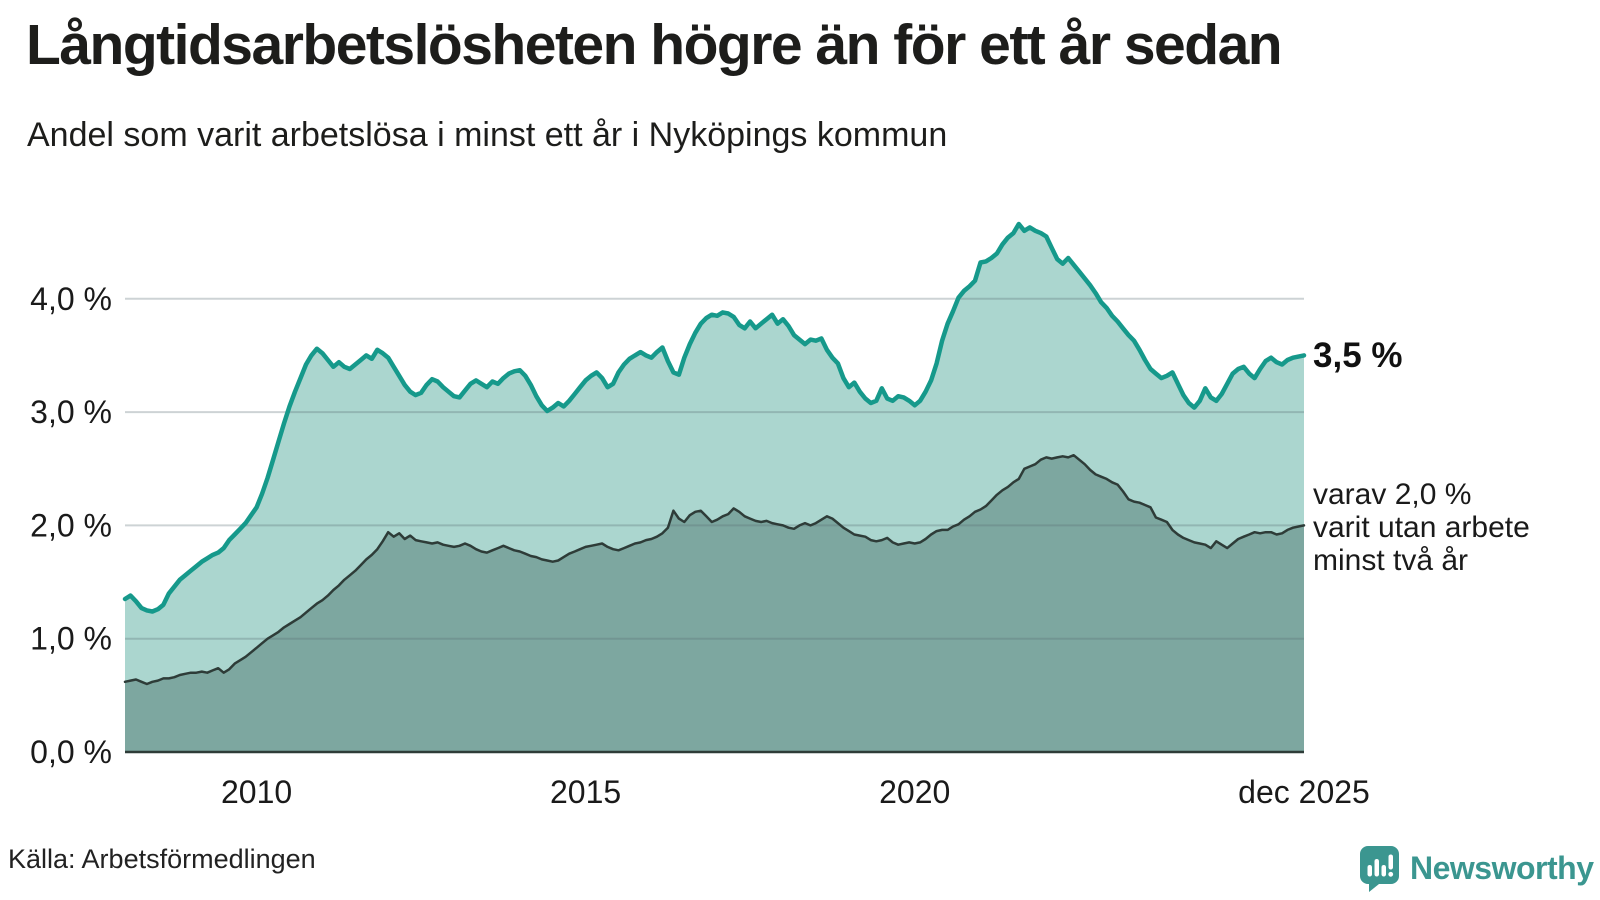 Image resolution: width=1600 pixels, height=900 pixels. I want to click on x-axis-label-3: dec 2025, so click(1304, 792).